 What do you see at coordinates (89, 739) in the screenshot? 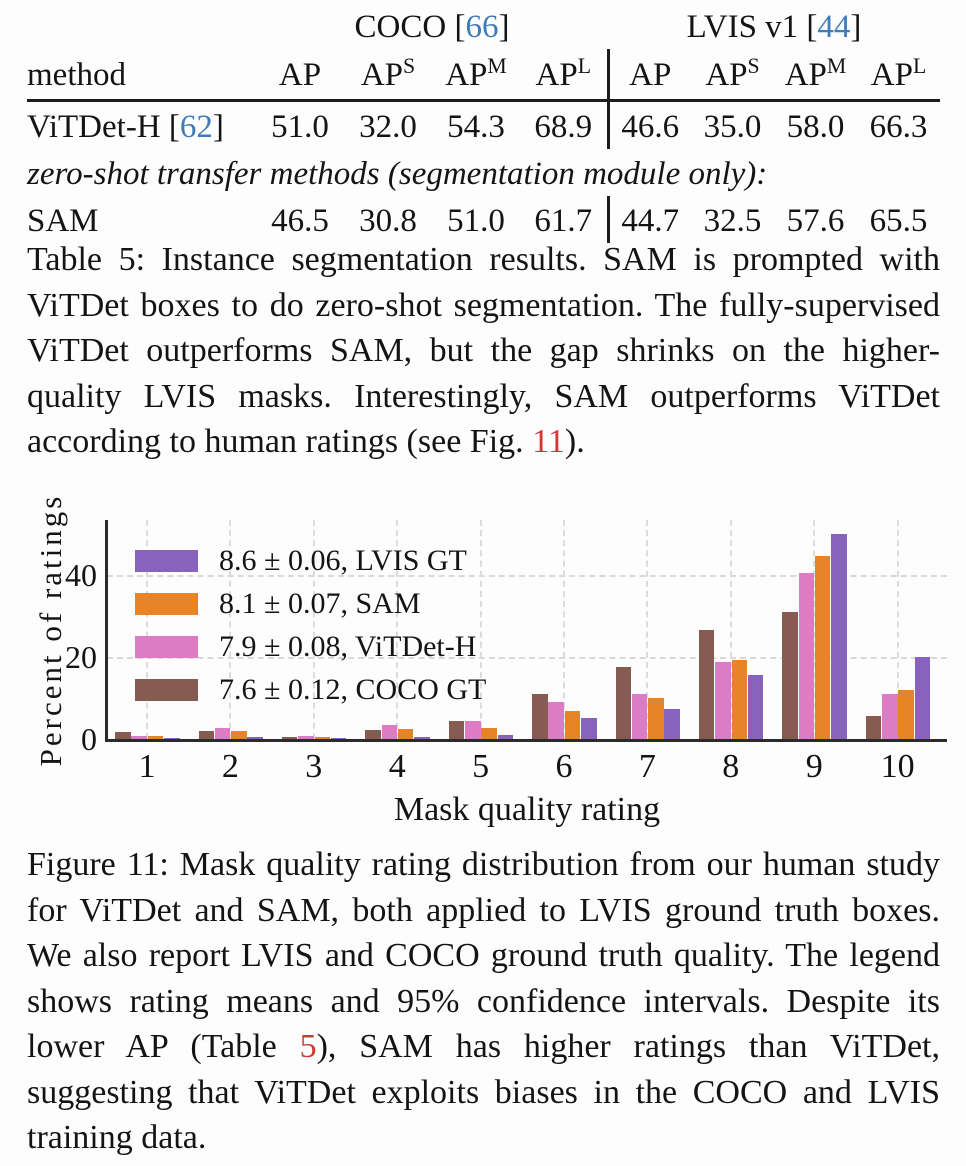
I see `y-tick-label: 0` at bounding box center [89, 739].